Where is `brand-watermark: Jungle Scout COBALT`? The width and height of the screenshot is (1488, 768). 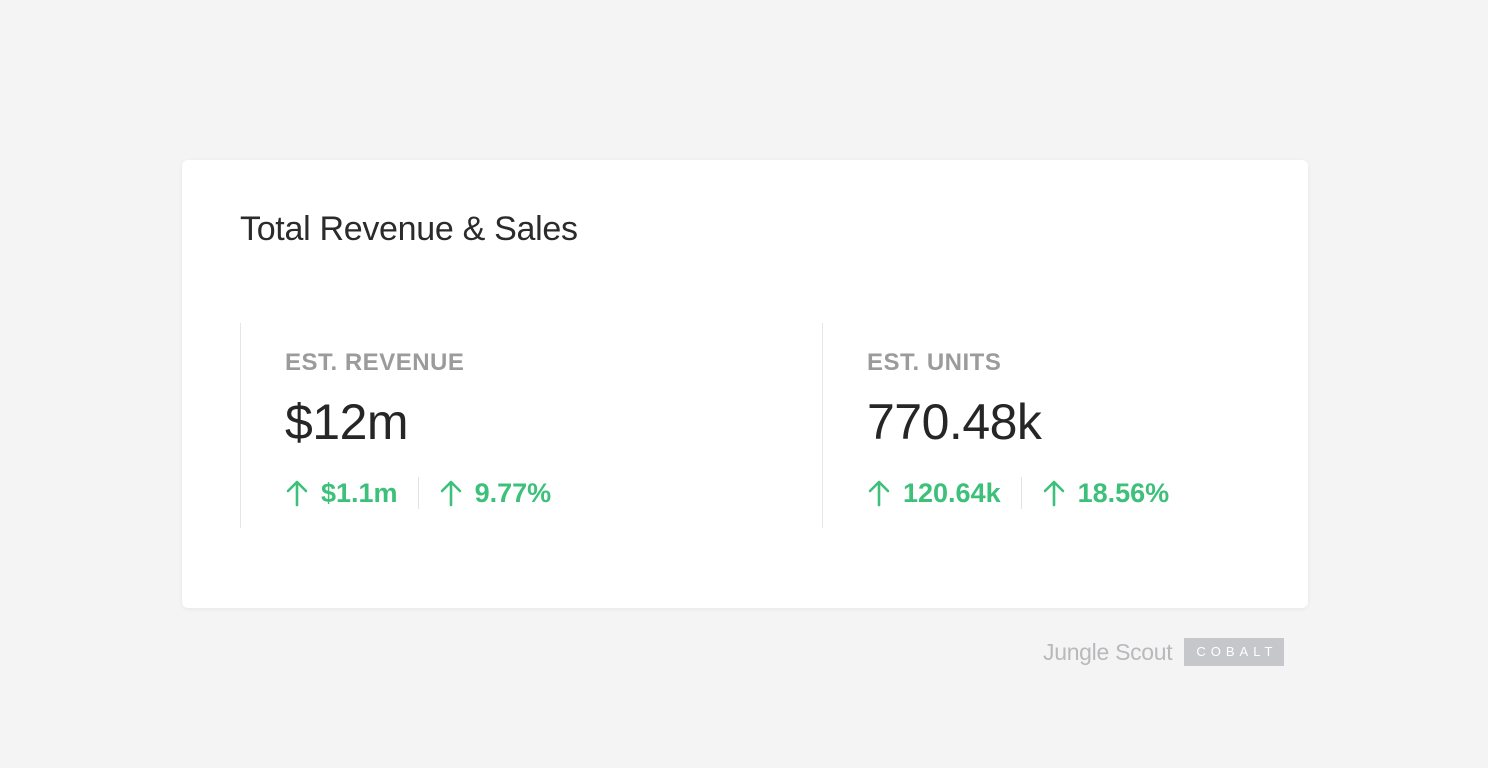 brand-watermark: Jungle Scout COBALT is located at coordinates (1164, 652).